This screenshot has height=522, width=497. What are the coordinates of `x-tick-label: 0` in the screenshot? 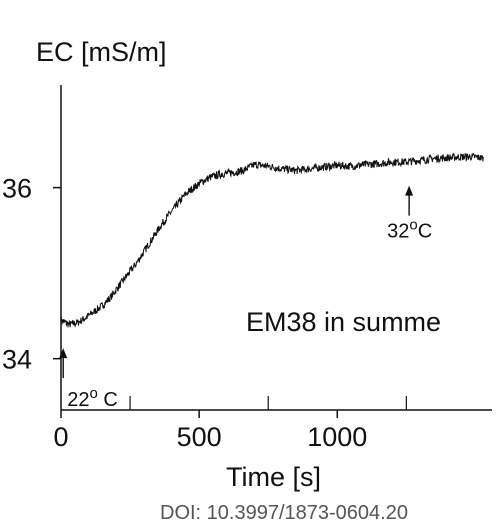 It's located at (60, 437).